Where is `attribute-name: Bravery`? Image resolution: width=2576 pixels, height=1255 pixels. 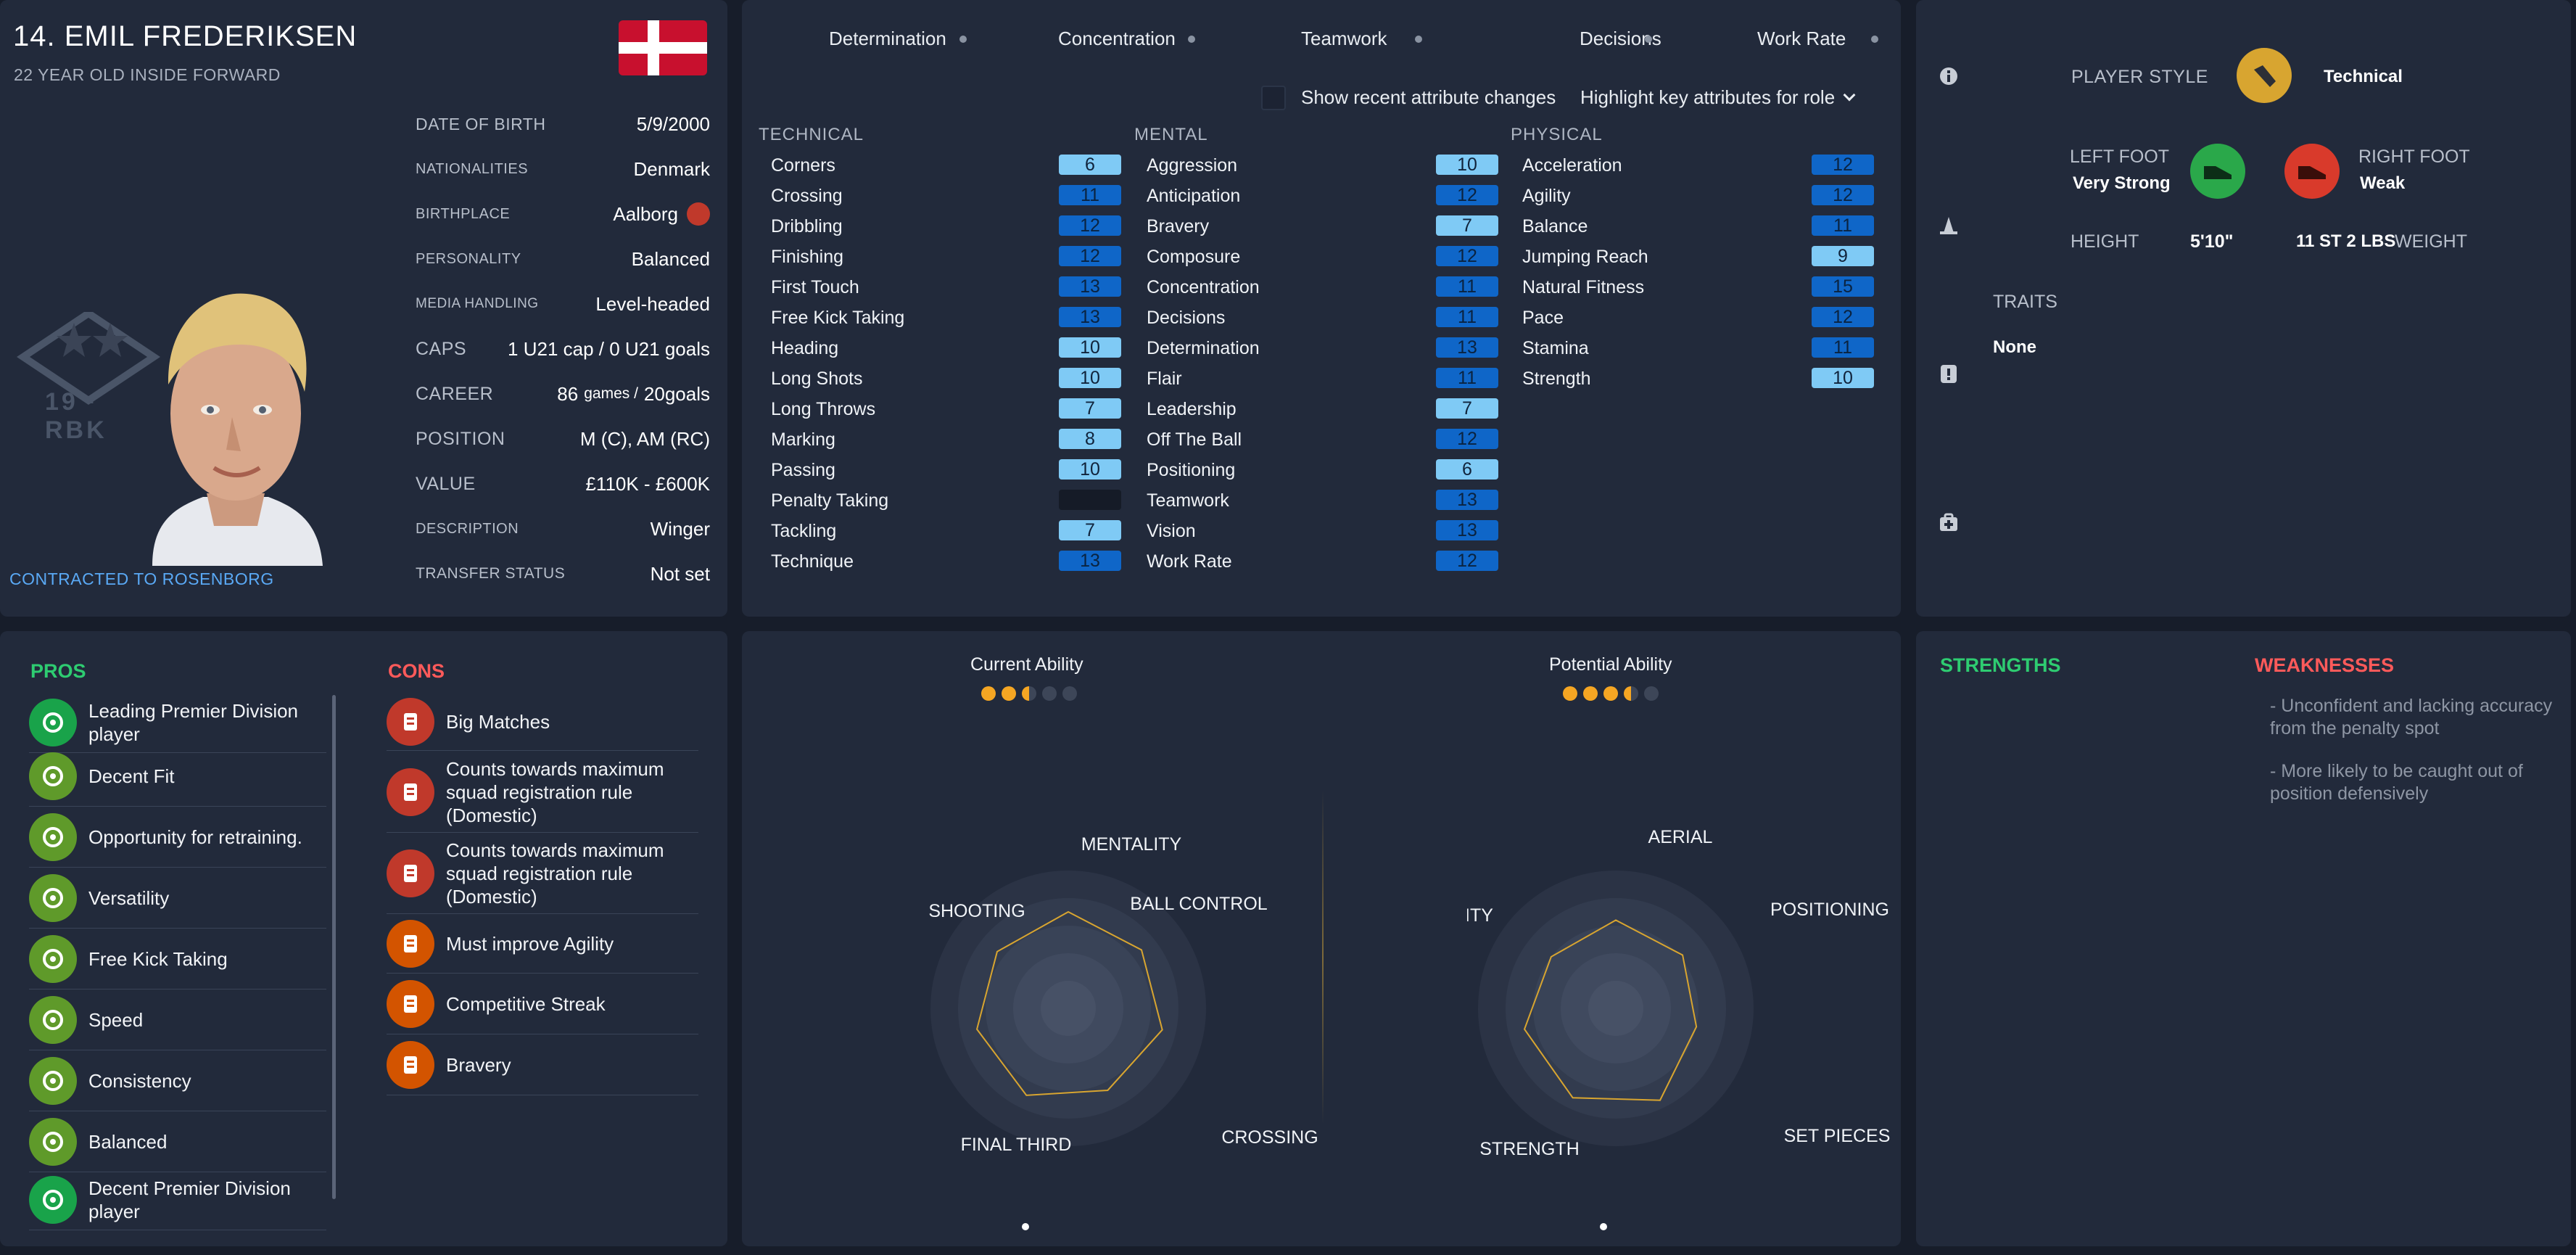
attribute-name: Bravery is located at coordinates (1178, 226).